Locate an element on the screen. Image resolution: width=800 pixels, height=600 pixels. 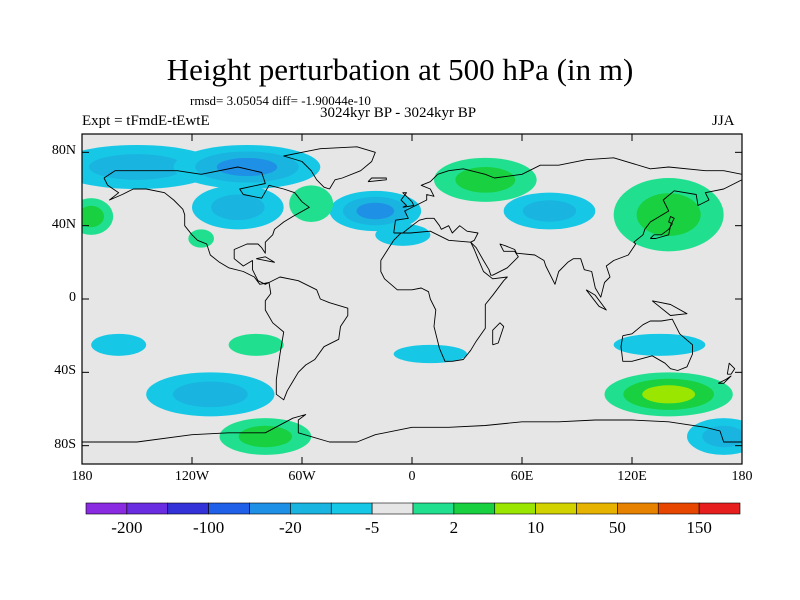
colorbar-label: 50 is located at coordinates (617, 527).